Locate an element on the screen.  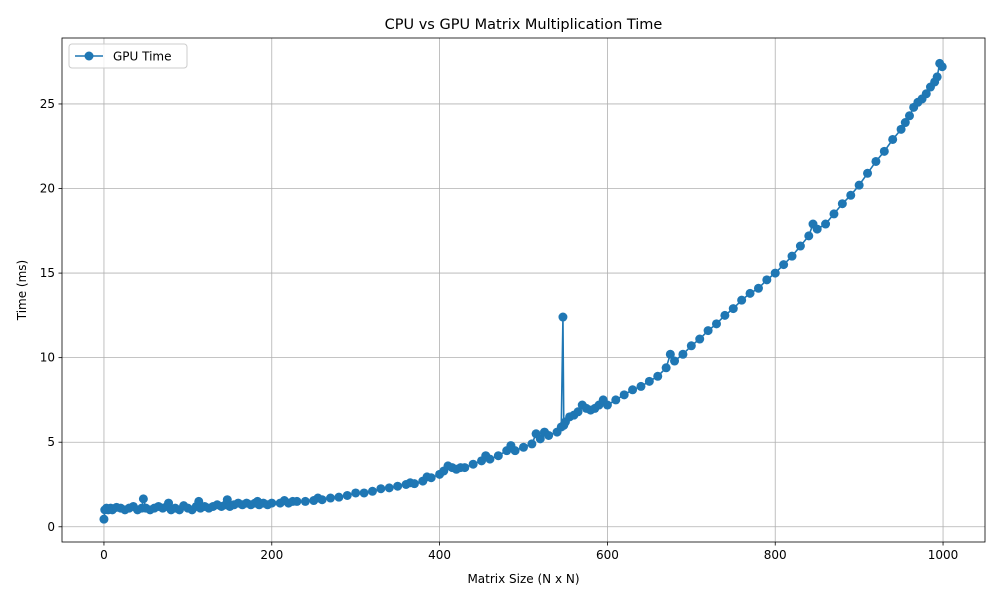
legend: GPU Time is located at coordinates (128, 56).